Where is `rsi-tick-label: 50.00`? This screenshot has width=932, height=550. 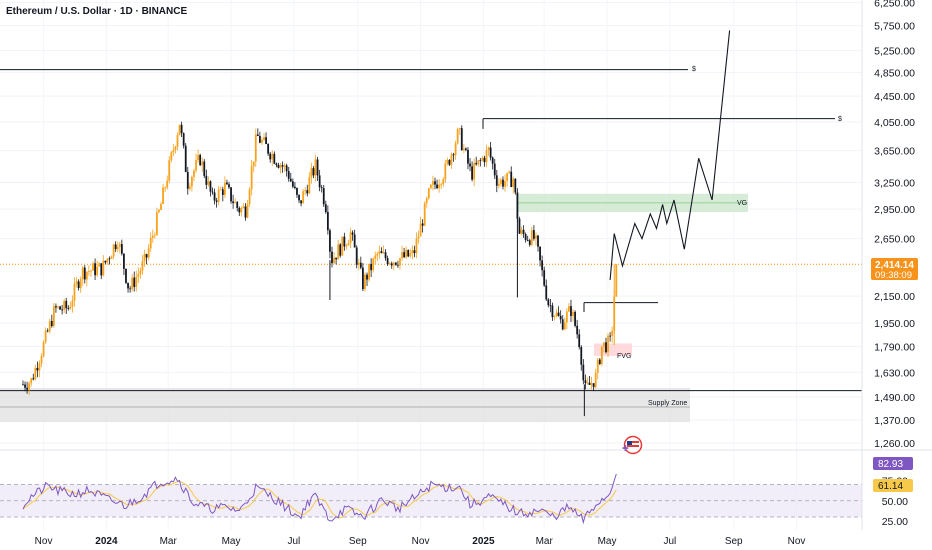
rsi-tick-label: 50.00 is located at coordinates (895, 502).